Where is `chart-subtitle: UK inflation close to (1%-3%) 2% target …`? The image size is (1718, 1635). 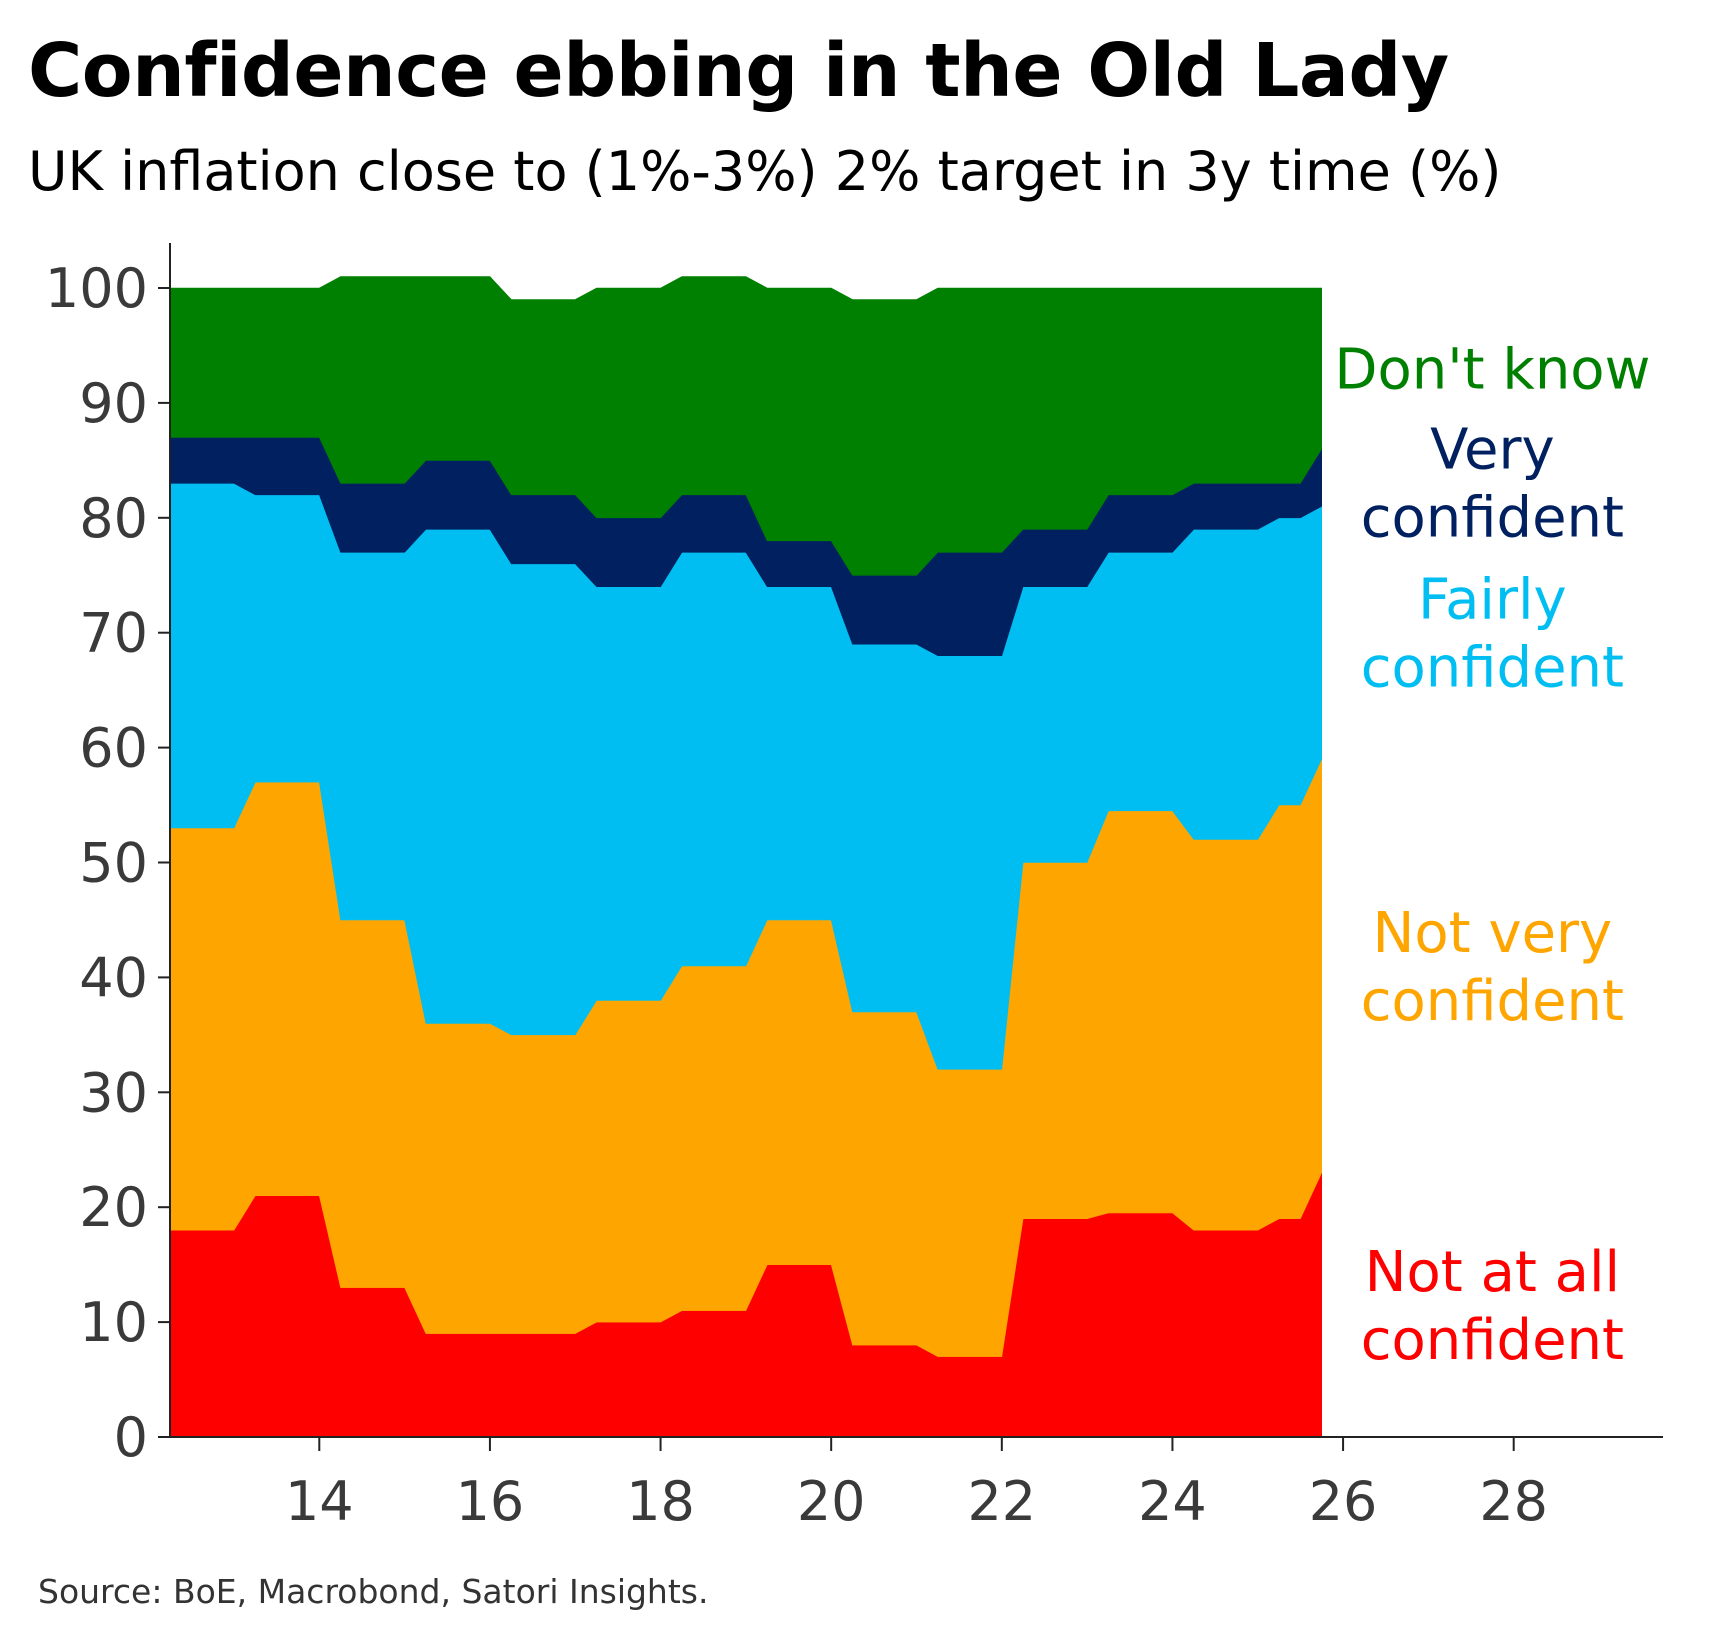 chart-subtitle: UK inflation close to (1%-3%) 2% target … is located at coordinates (765, 171).